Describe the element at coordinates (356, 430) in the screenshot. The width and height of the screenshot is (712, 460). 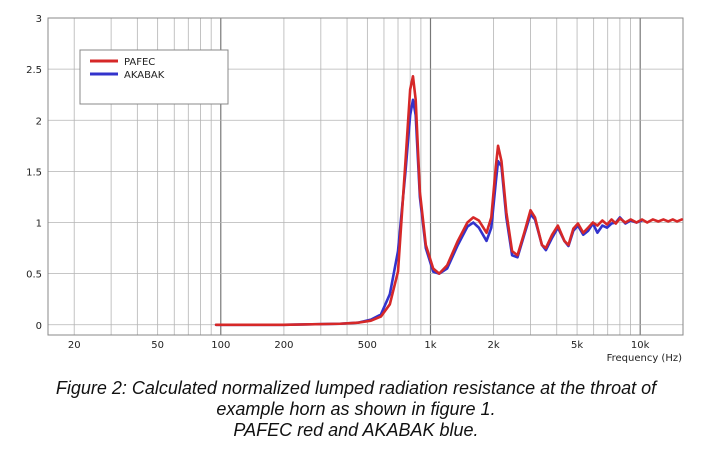
I see `caption-line-3: PAFEC red and AKABAK blue.` at that location.